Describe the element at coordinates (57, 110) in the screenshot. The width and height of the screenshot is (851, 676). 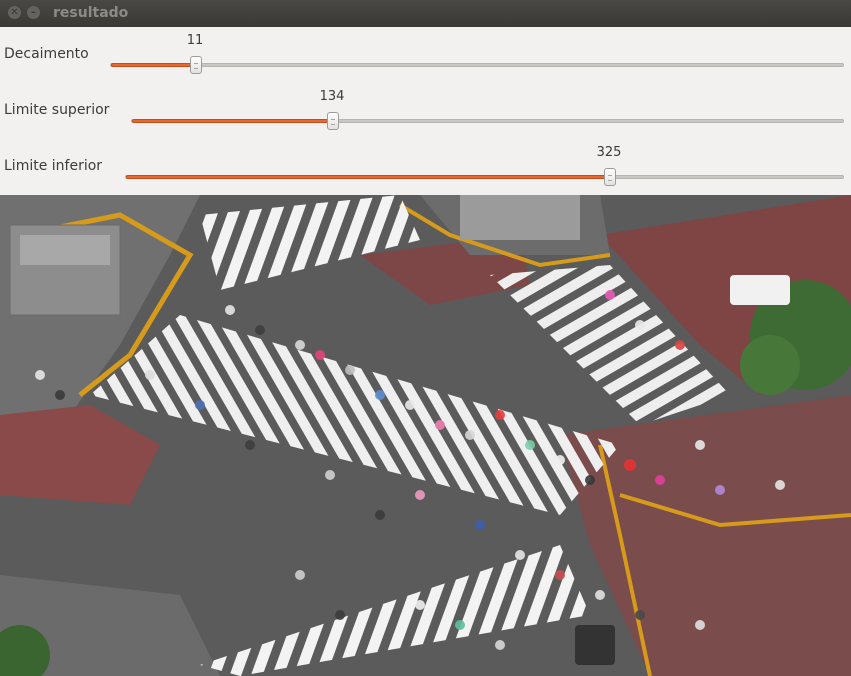
I see `slider-label: Limite superior` at that location.